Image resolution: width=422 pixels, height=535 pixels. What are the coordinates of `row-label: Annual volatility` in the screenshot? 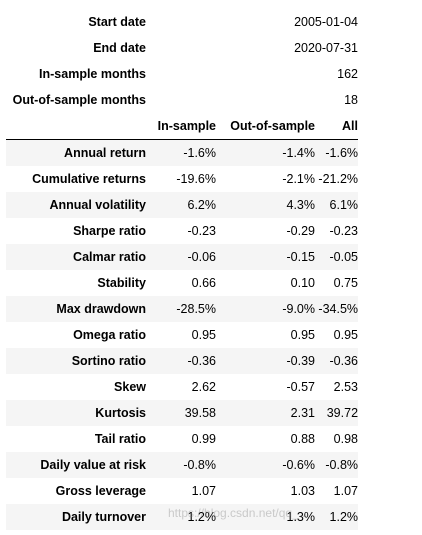 It's located at (76, 205).